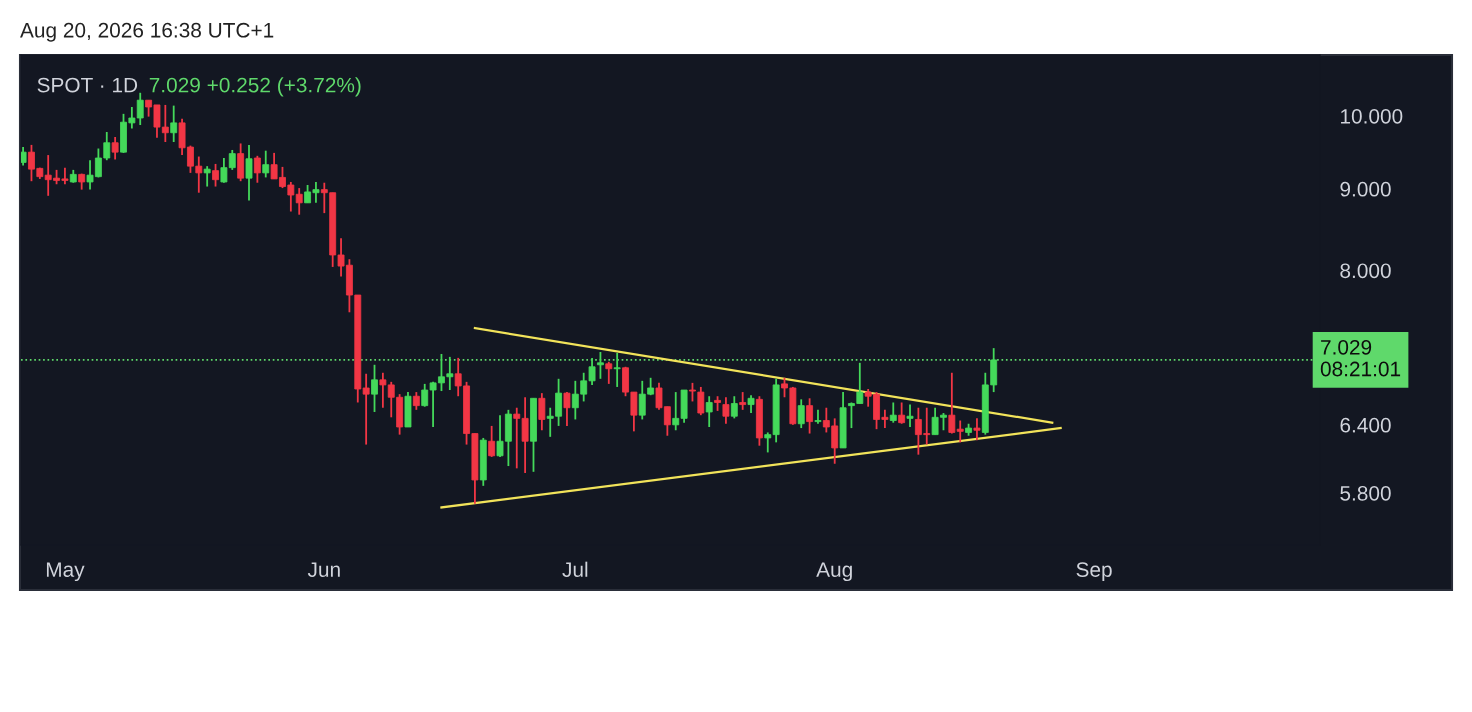  I want to click on x-tick-label: Jun, so click(323, 569).